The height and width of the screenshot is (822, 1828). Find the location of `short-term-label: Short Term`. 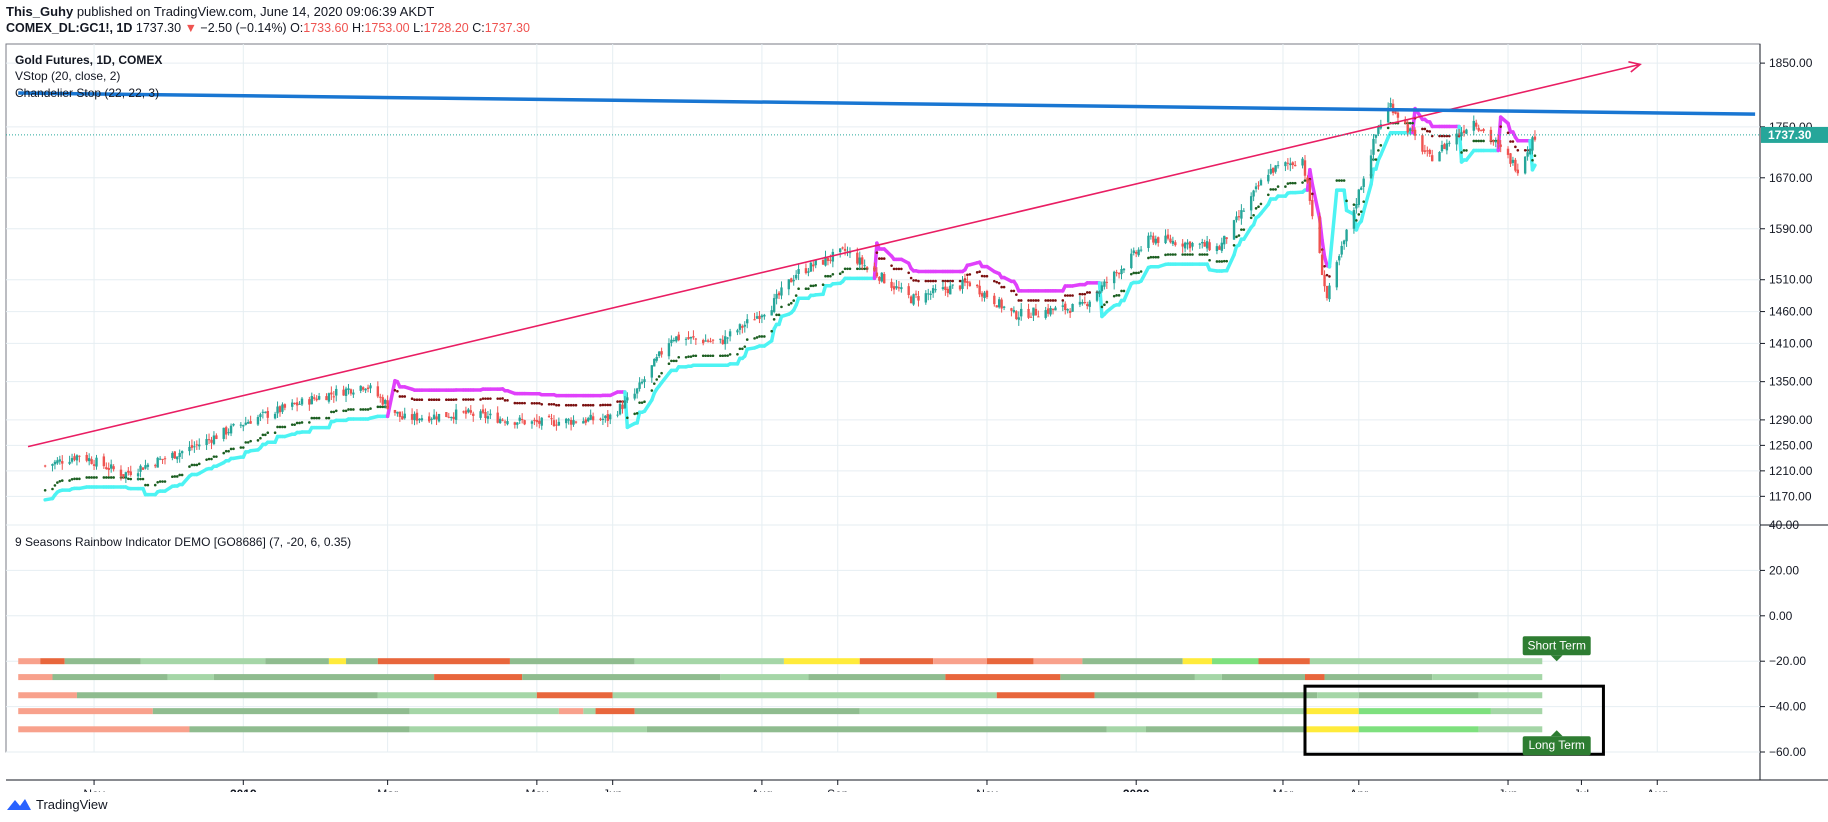

short-term-label: Short Term is located at coordinates (1556, 645).